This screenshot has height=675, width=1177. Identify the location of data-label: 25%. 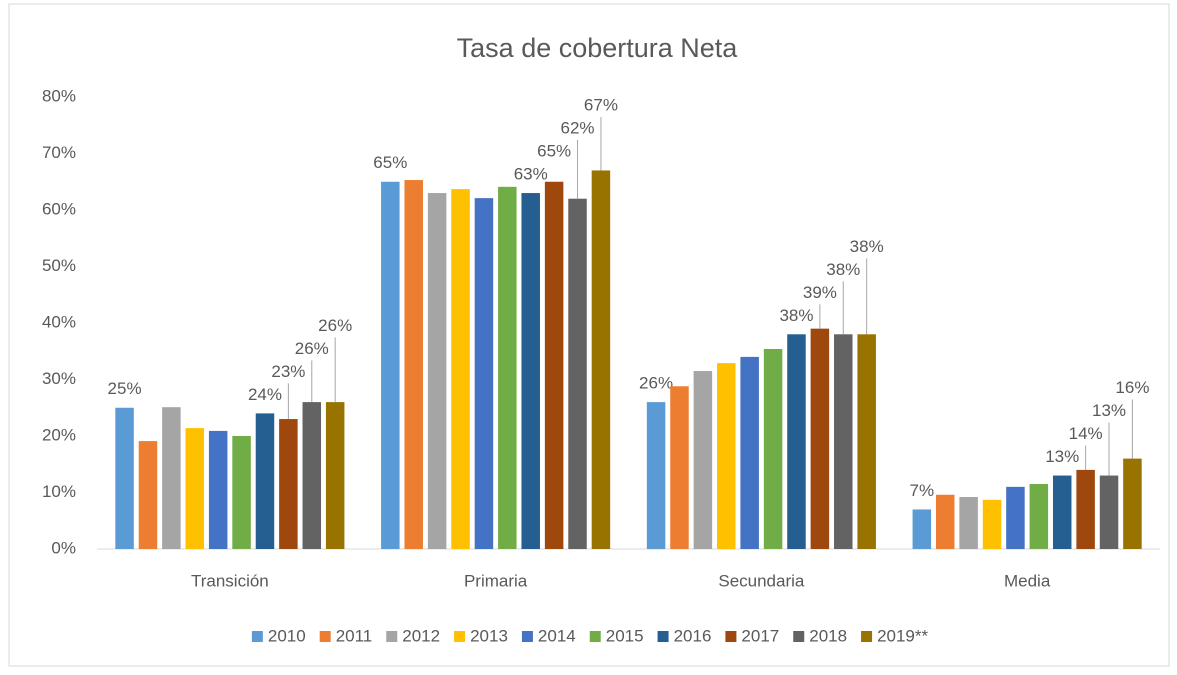
(125, 388).